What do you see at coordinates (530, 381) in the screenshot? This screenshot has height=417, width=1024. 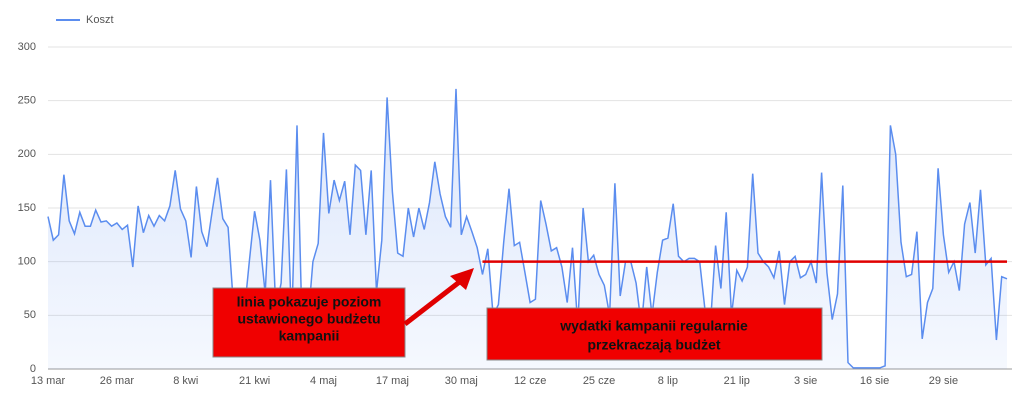 I see `x-tick-label: 12 cze` at bounding box center [530, 381].